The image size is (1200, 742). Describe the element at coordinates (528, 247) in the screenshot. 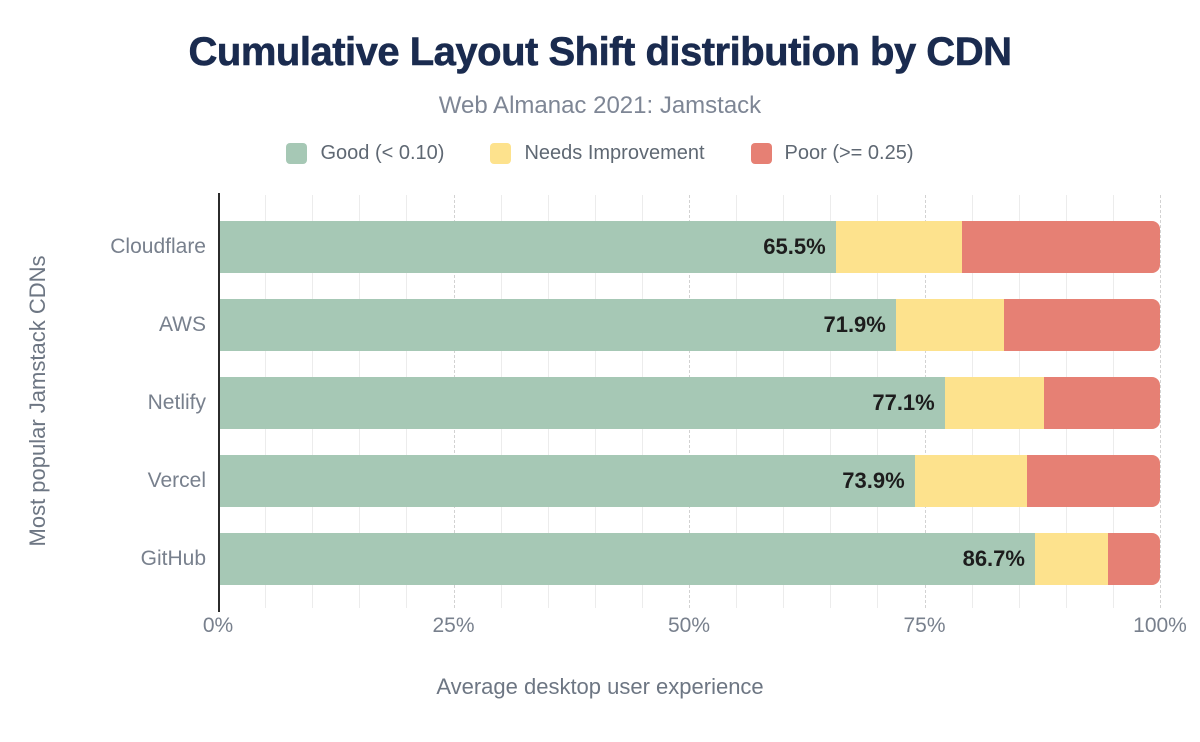

I see `bar-segment-good: 65.5%` at that location.